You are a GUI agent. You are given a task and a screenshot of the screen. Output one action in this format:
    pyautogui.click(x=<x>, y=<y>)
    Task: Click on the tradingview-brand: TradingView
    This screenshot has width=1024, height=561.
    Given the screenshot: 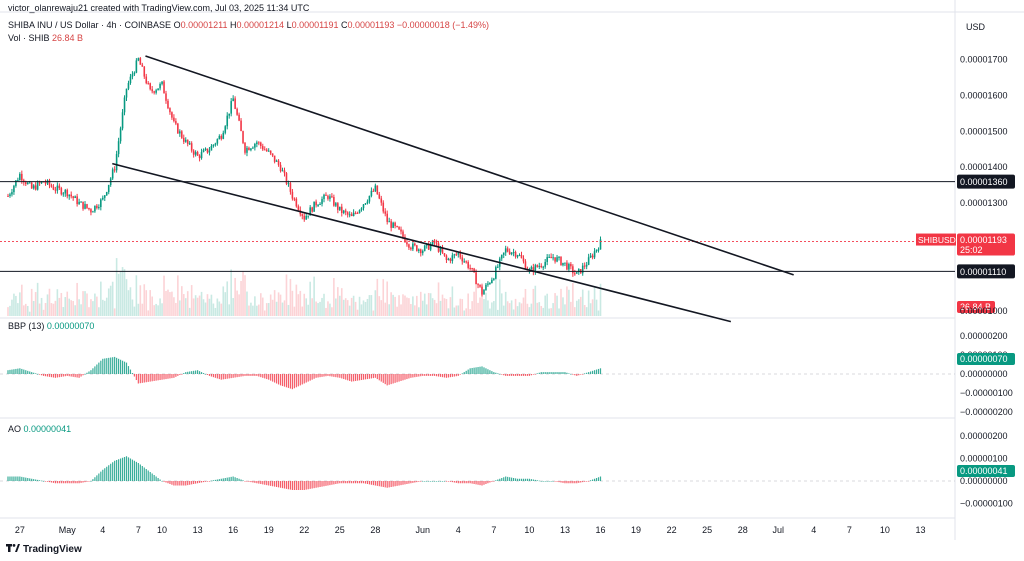 What is the action you would take?
    pyautogui.click(x=44, y=549)
    